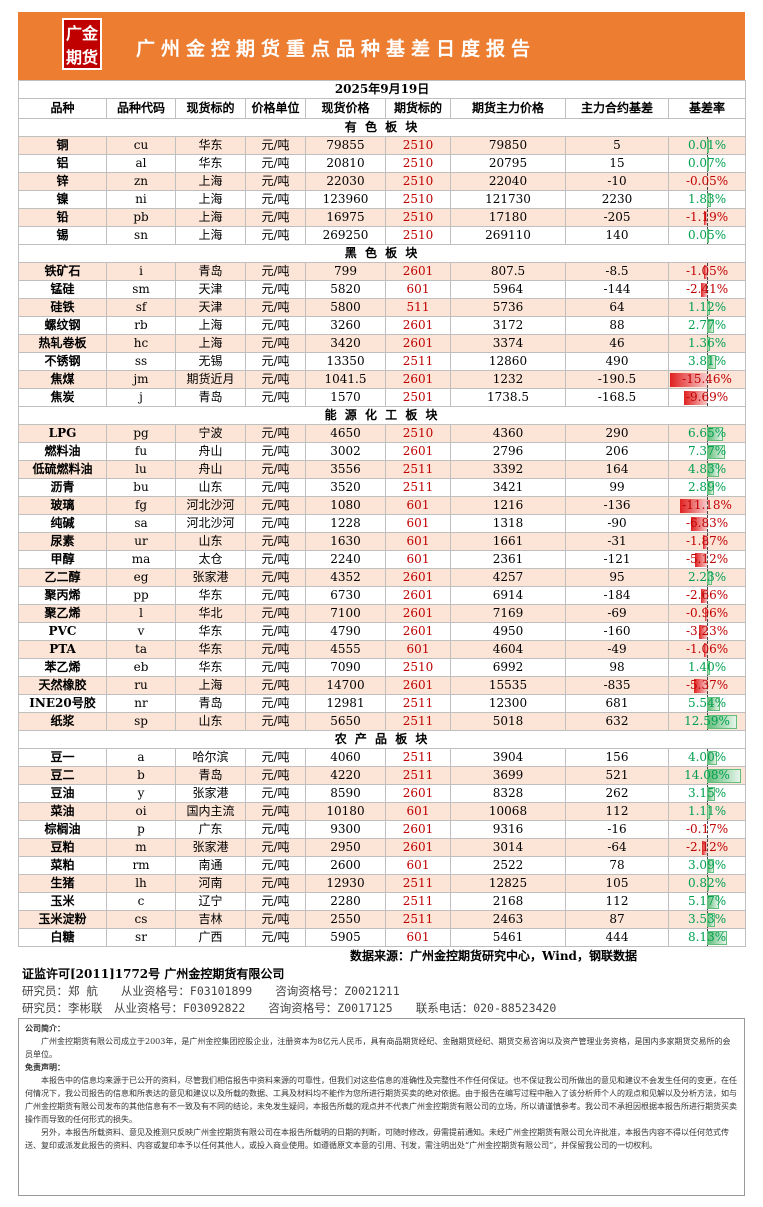  I want to click on cell: cs, so click(141, 919).